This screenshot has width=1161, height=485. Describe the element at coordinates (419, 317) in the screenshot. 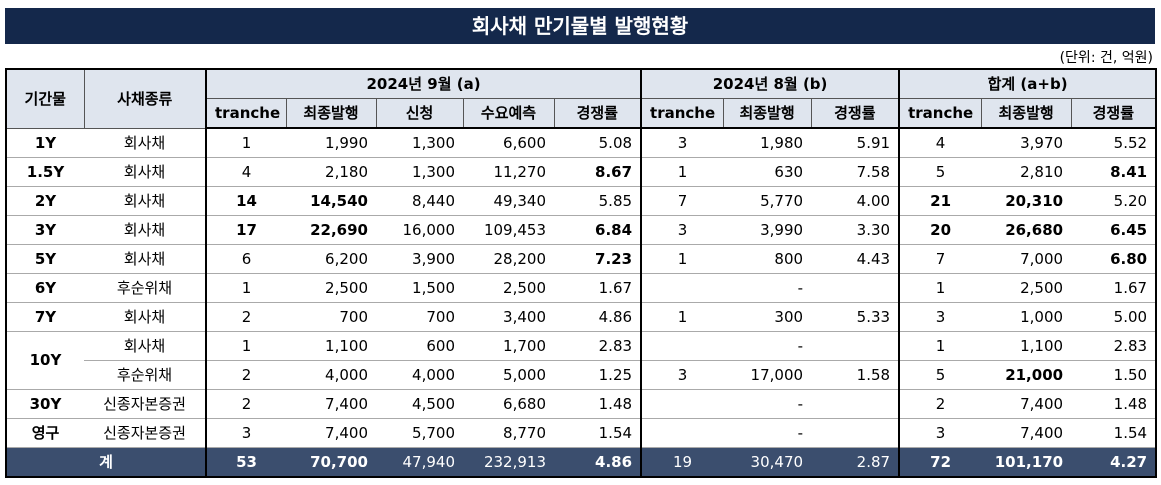

I see `cell: 700` at that location.